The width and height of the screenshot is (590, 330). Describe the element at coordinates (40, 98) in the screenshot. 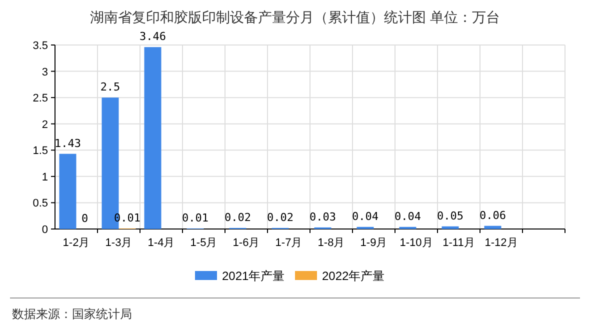

I see `y-tick-label: 2.5` at that location.